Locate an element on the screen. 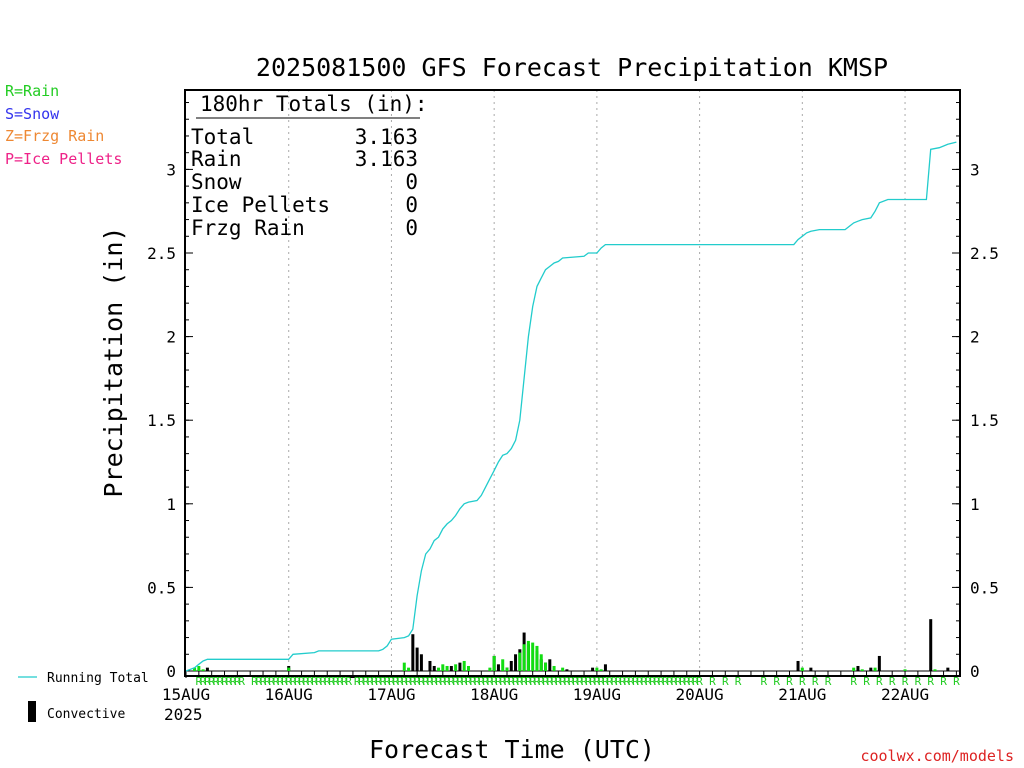 This screenshot has height=768, width=1024. x-tick-label: 18AUG is located at coordinates (494, 694).